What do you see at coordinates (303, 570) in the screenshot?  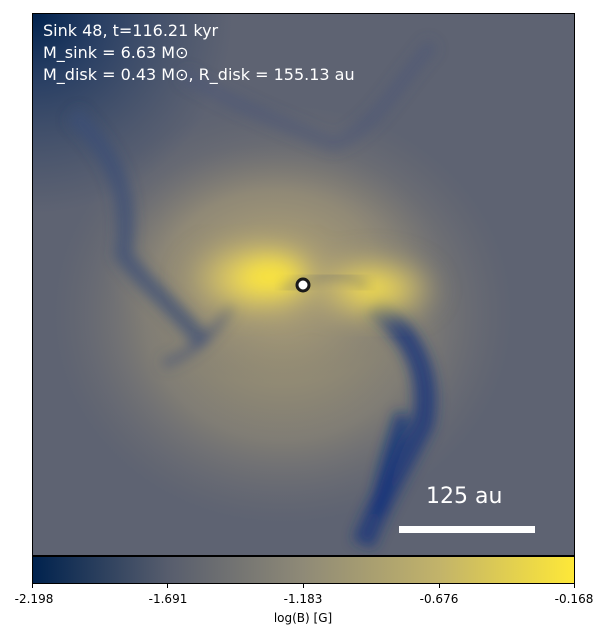 I see `colorbar` at bounding box center [303, 570].